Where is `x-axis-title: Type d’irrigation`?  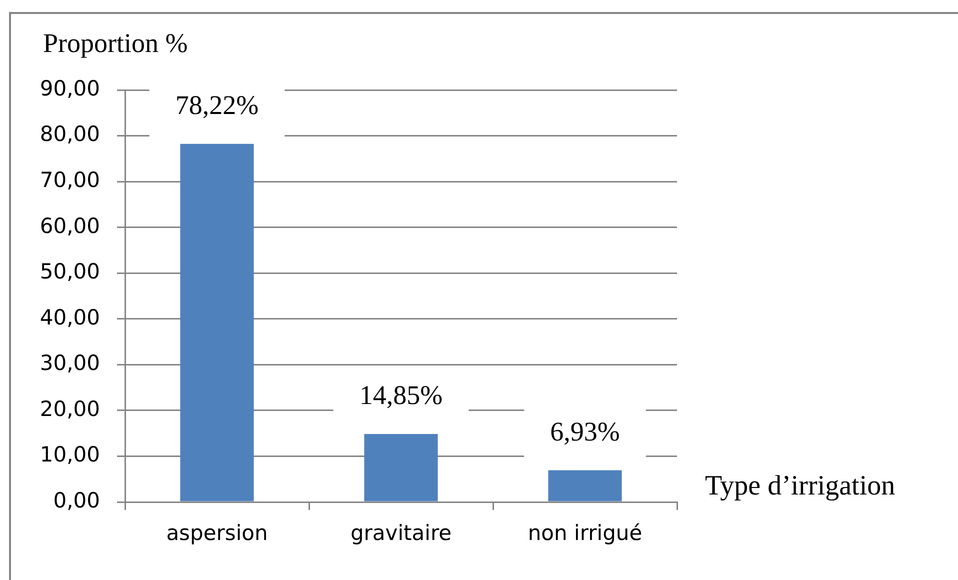
x-axis-title: Type d’irrigation is located at coordinates (800, 486).